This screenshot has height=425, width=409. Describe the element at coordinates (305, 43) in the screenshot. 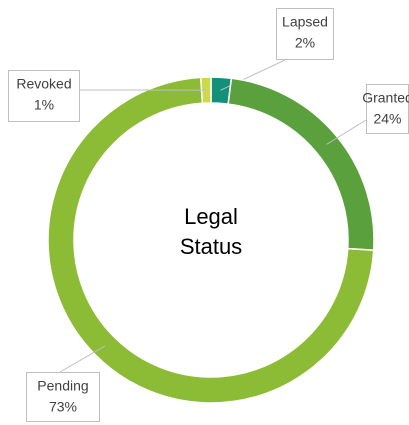

I see `slice-value: 2%` at that location.